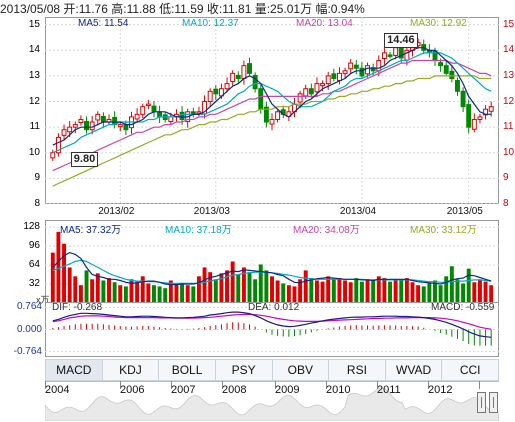 The width and height of the screenshot is (515, 422). Describe the element at coordinates (338, 390) in the screenshot. I see `year-2010: 2010` at that location.